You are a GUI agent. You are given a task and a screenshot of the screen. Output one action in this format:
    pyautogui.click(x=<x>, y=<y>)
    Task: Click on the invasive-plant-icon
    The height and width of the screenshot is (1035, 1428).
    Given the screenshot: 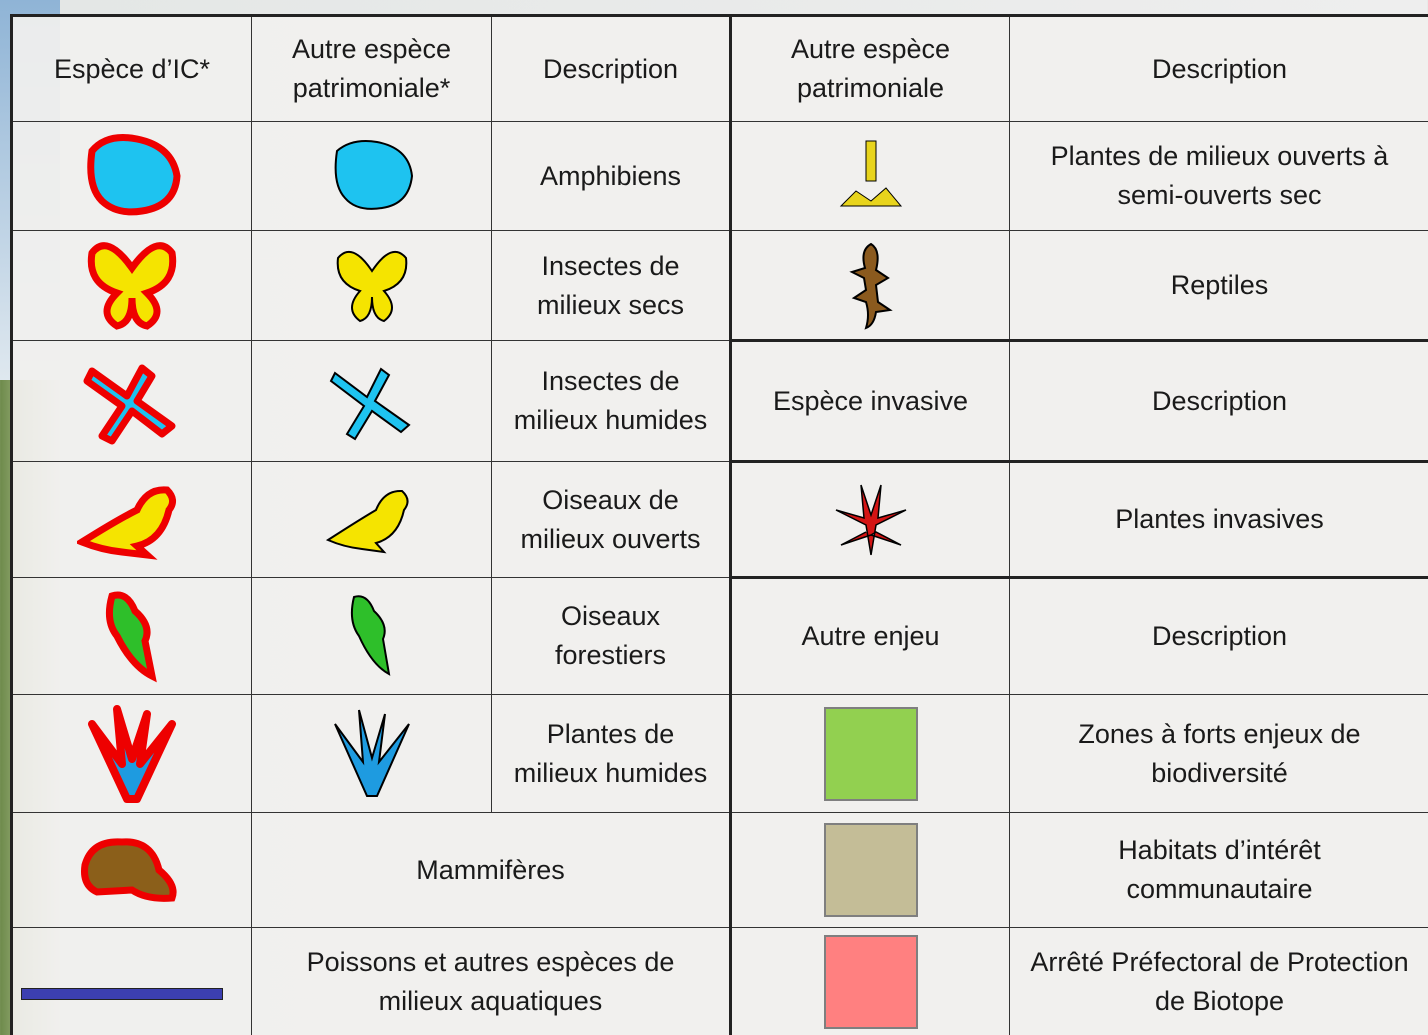 What is the action you would take?
    pyautogui.click(x=870, y=519)
    